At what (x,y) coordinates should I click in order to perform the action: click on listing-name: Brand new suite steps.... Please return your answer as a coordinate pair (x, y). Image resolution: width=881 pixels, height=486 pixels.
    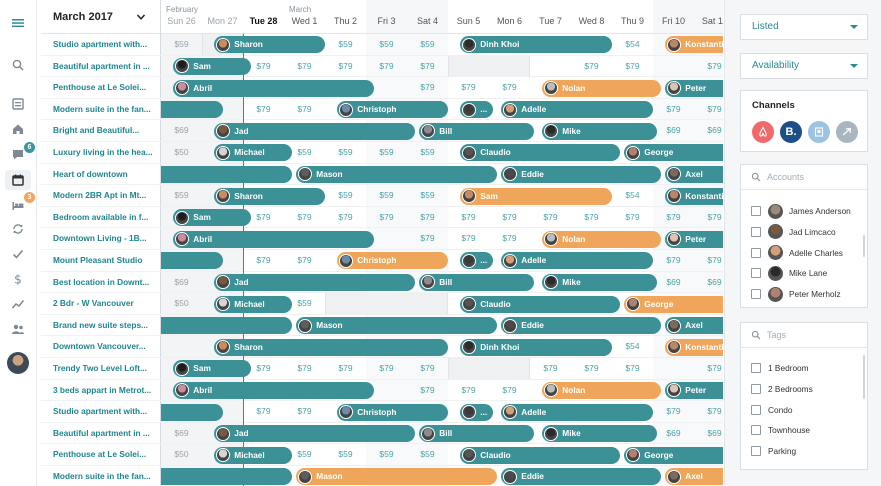
    Looking at the image, I should click on (101, 326).